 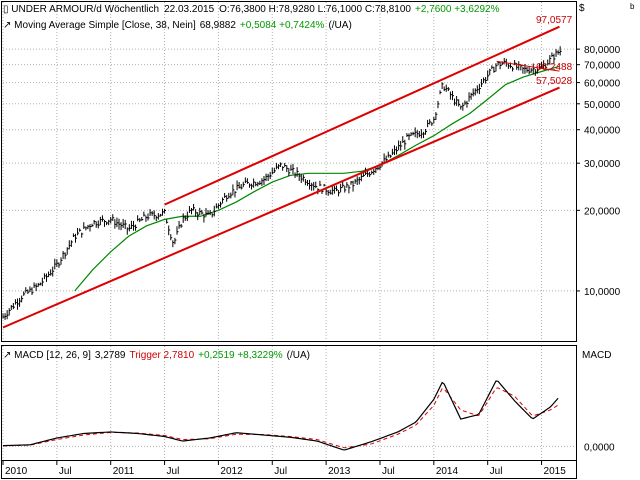 I want to click on upper-channel-value: 97,0577, so click(x=554, y=20).